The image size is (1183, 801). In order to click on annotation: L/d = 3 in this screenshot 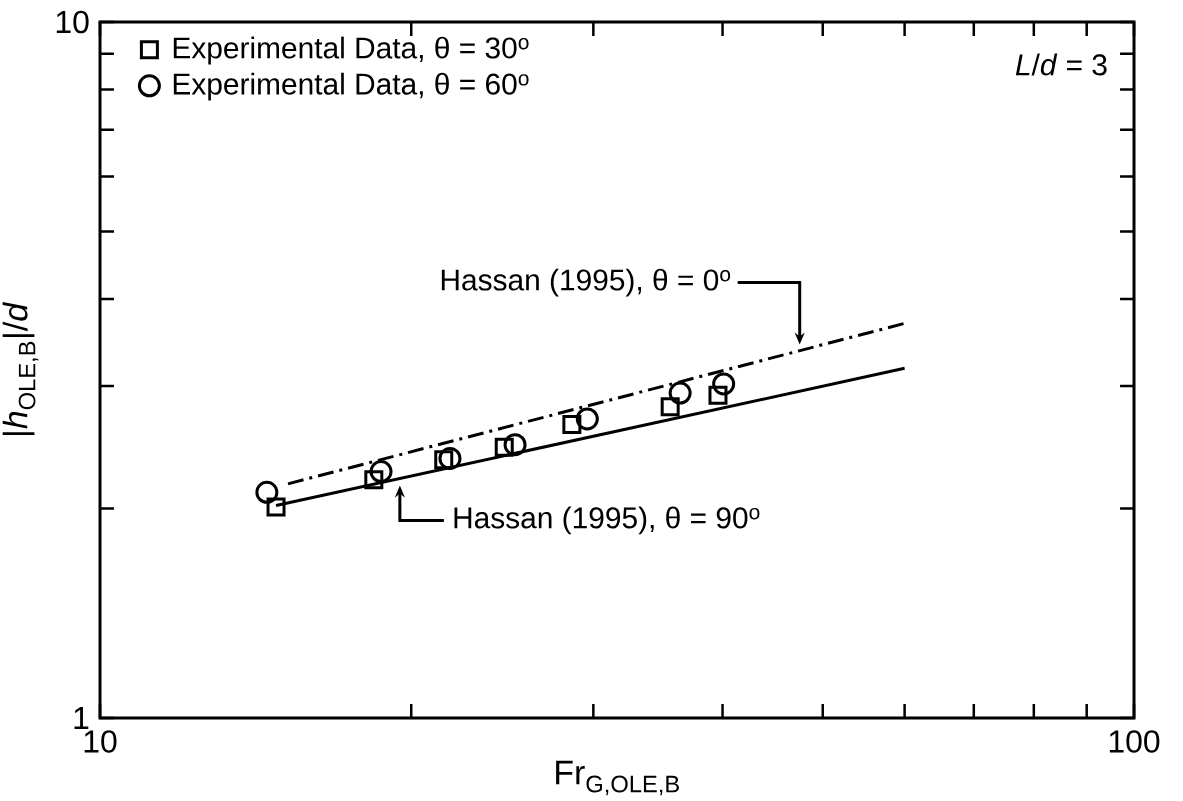, I will do `click(1061, 64)`.